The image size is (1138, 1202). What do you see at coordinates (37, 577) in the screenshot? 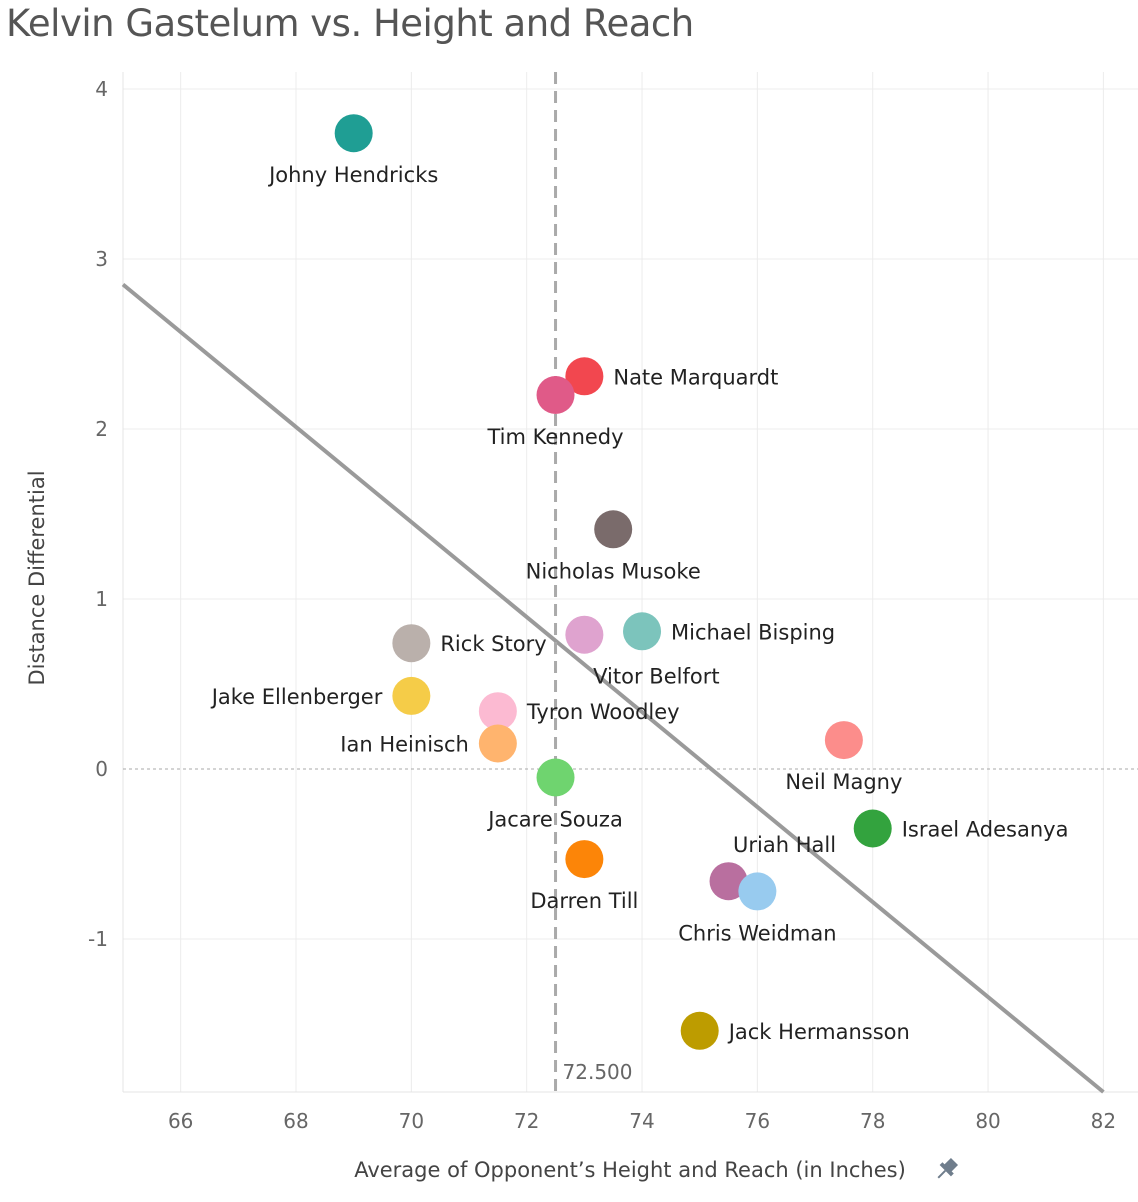
I see `y-axis-label: Distance Differential` at bounding box center [37, 577].